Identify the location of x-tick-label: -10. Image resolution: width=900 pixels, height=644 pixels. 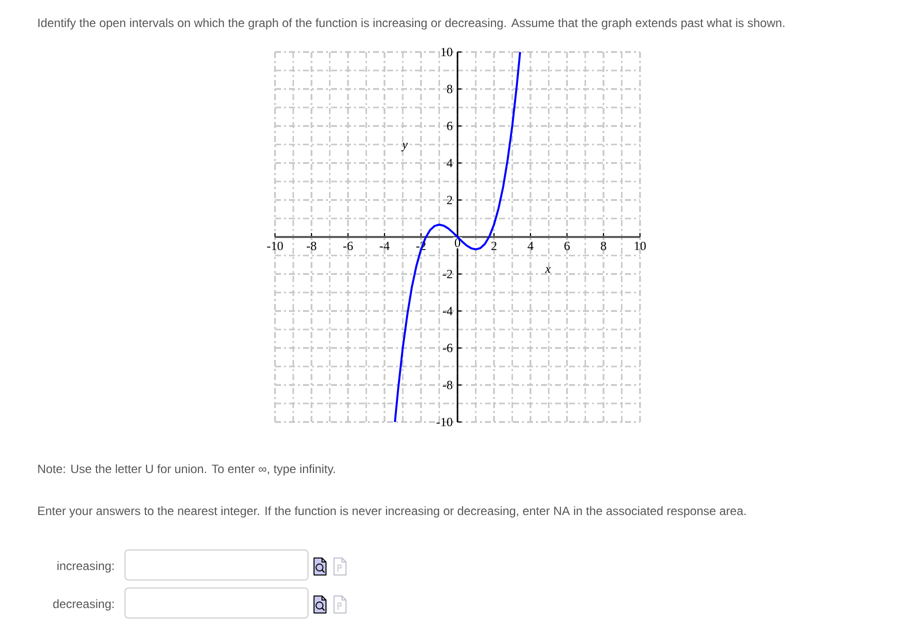
(275, 246).